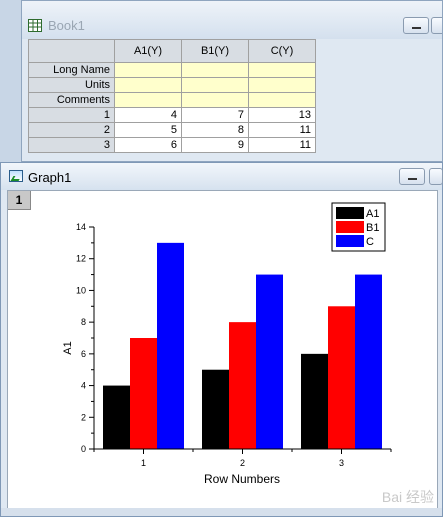 The height and width of the screenshot is (517, 443). Describe the element at coordinates (50, 177) in the screenshot. I see `graph-title: Graph1` at that location.